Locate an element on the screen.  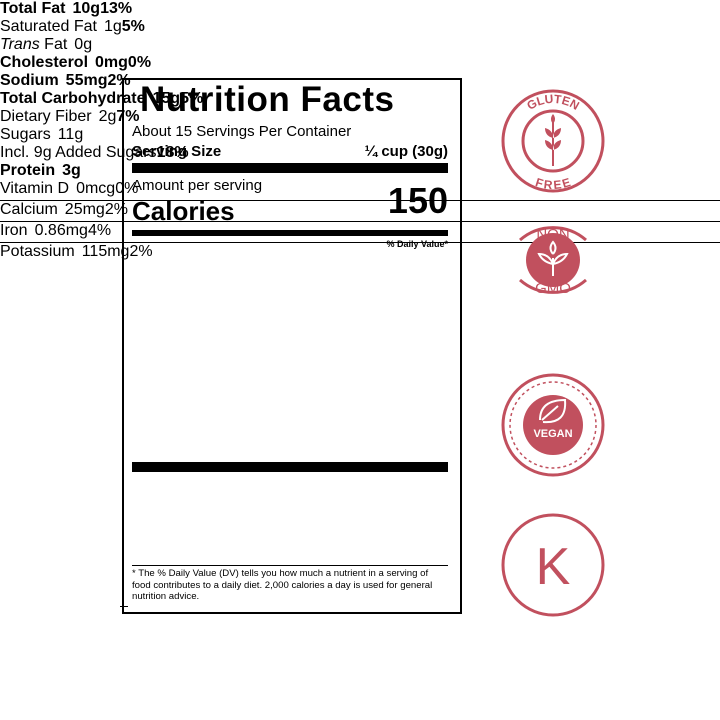
nutrient-name: Incl. 9g Added Sugars is located at coordinates (78, 152).